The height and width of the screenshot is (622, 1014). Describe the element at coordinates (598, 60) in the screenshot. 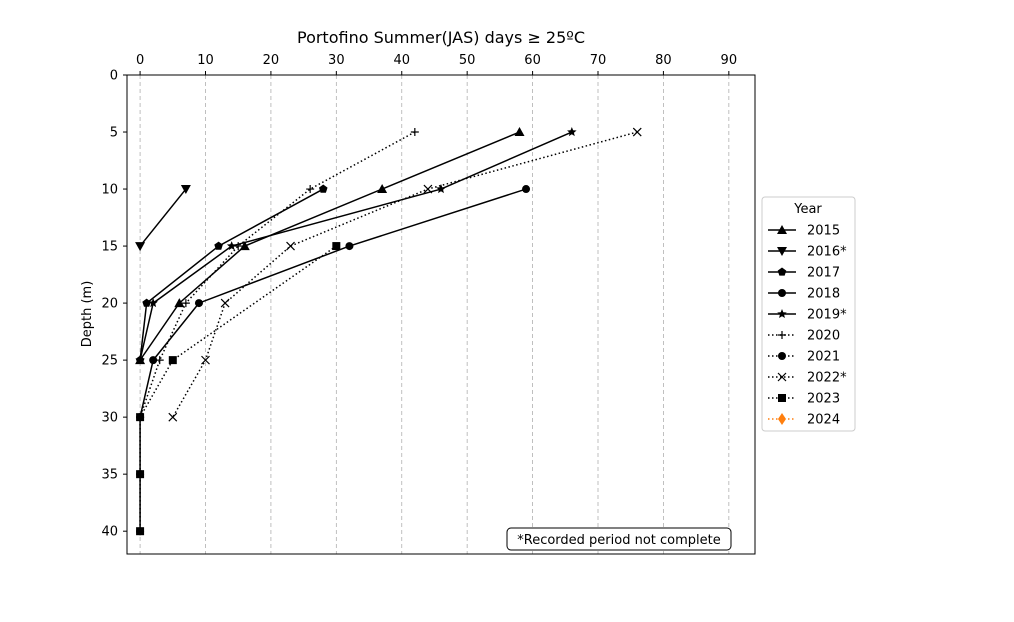

I see `x-tick-label: 70` at that location.